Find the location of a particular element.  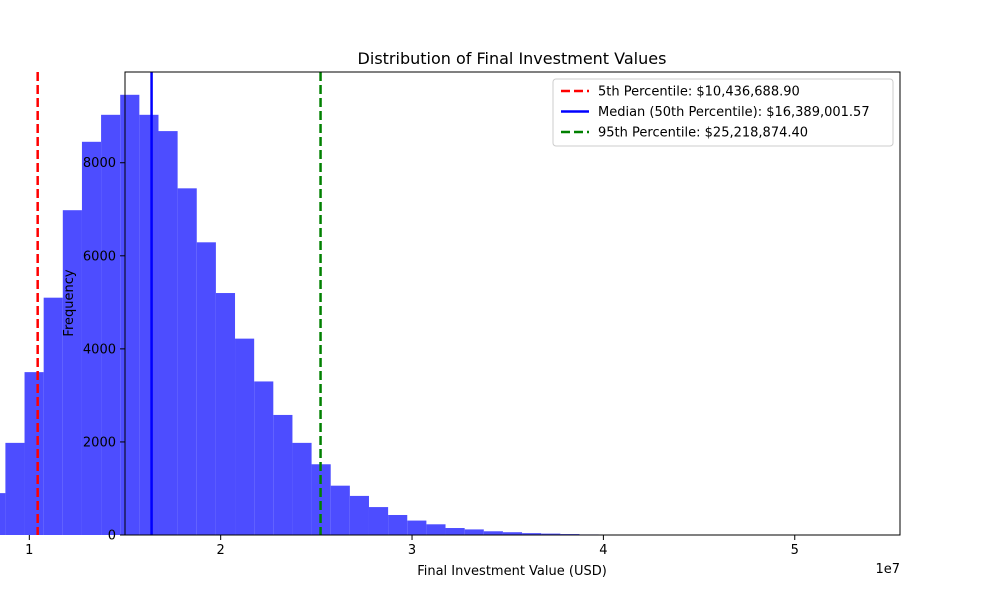

y-axis-ticks: 0 2000 4000 6000 8000 is located at coordinates (104, 350).